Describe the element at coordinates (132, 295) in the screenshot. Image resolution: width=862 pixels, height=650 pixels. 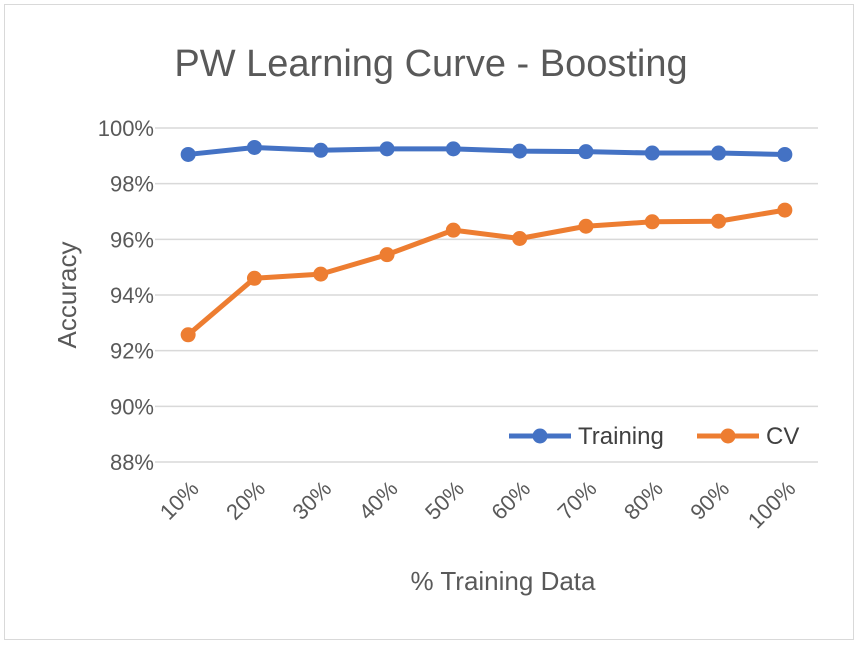
I see `y-tick-label: 94%` at that location.